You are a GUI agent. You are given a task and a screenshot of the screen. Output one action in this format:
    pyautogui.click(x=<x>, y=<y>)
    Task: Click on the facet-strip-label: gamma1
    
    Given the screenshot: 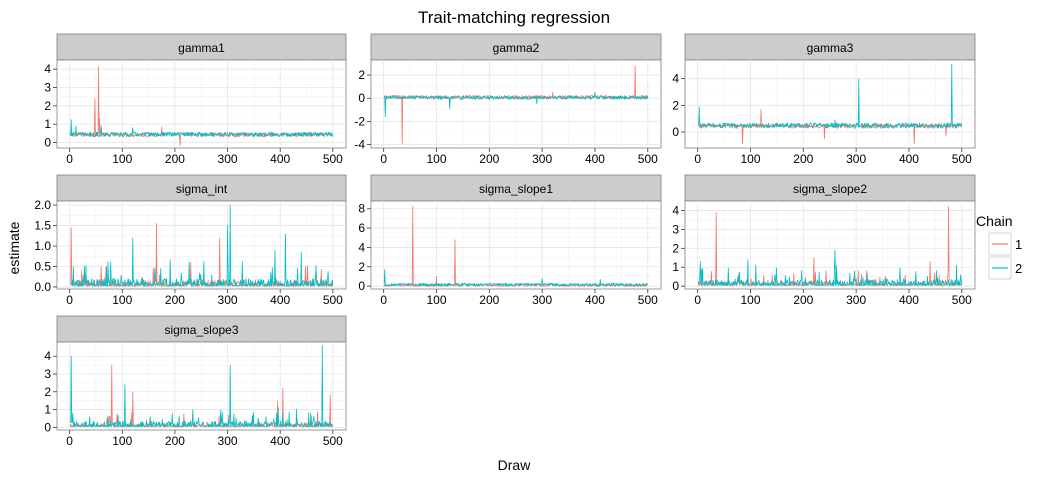 What is the action you would take?
    pyautogui.click(x=201, y=48)
    